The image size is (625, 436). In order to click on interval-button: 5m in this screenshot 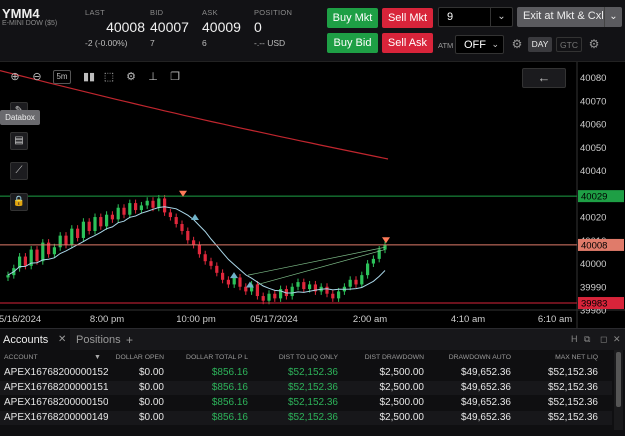, I will do `click(62, 77)`.